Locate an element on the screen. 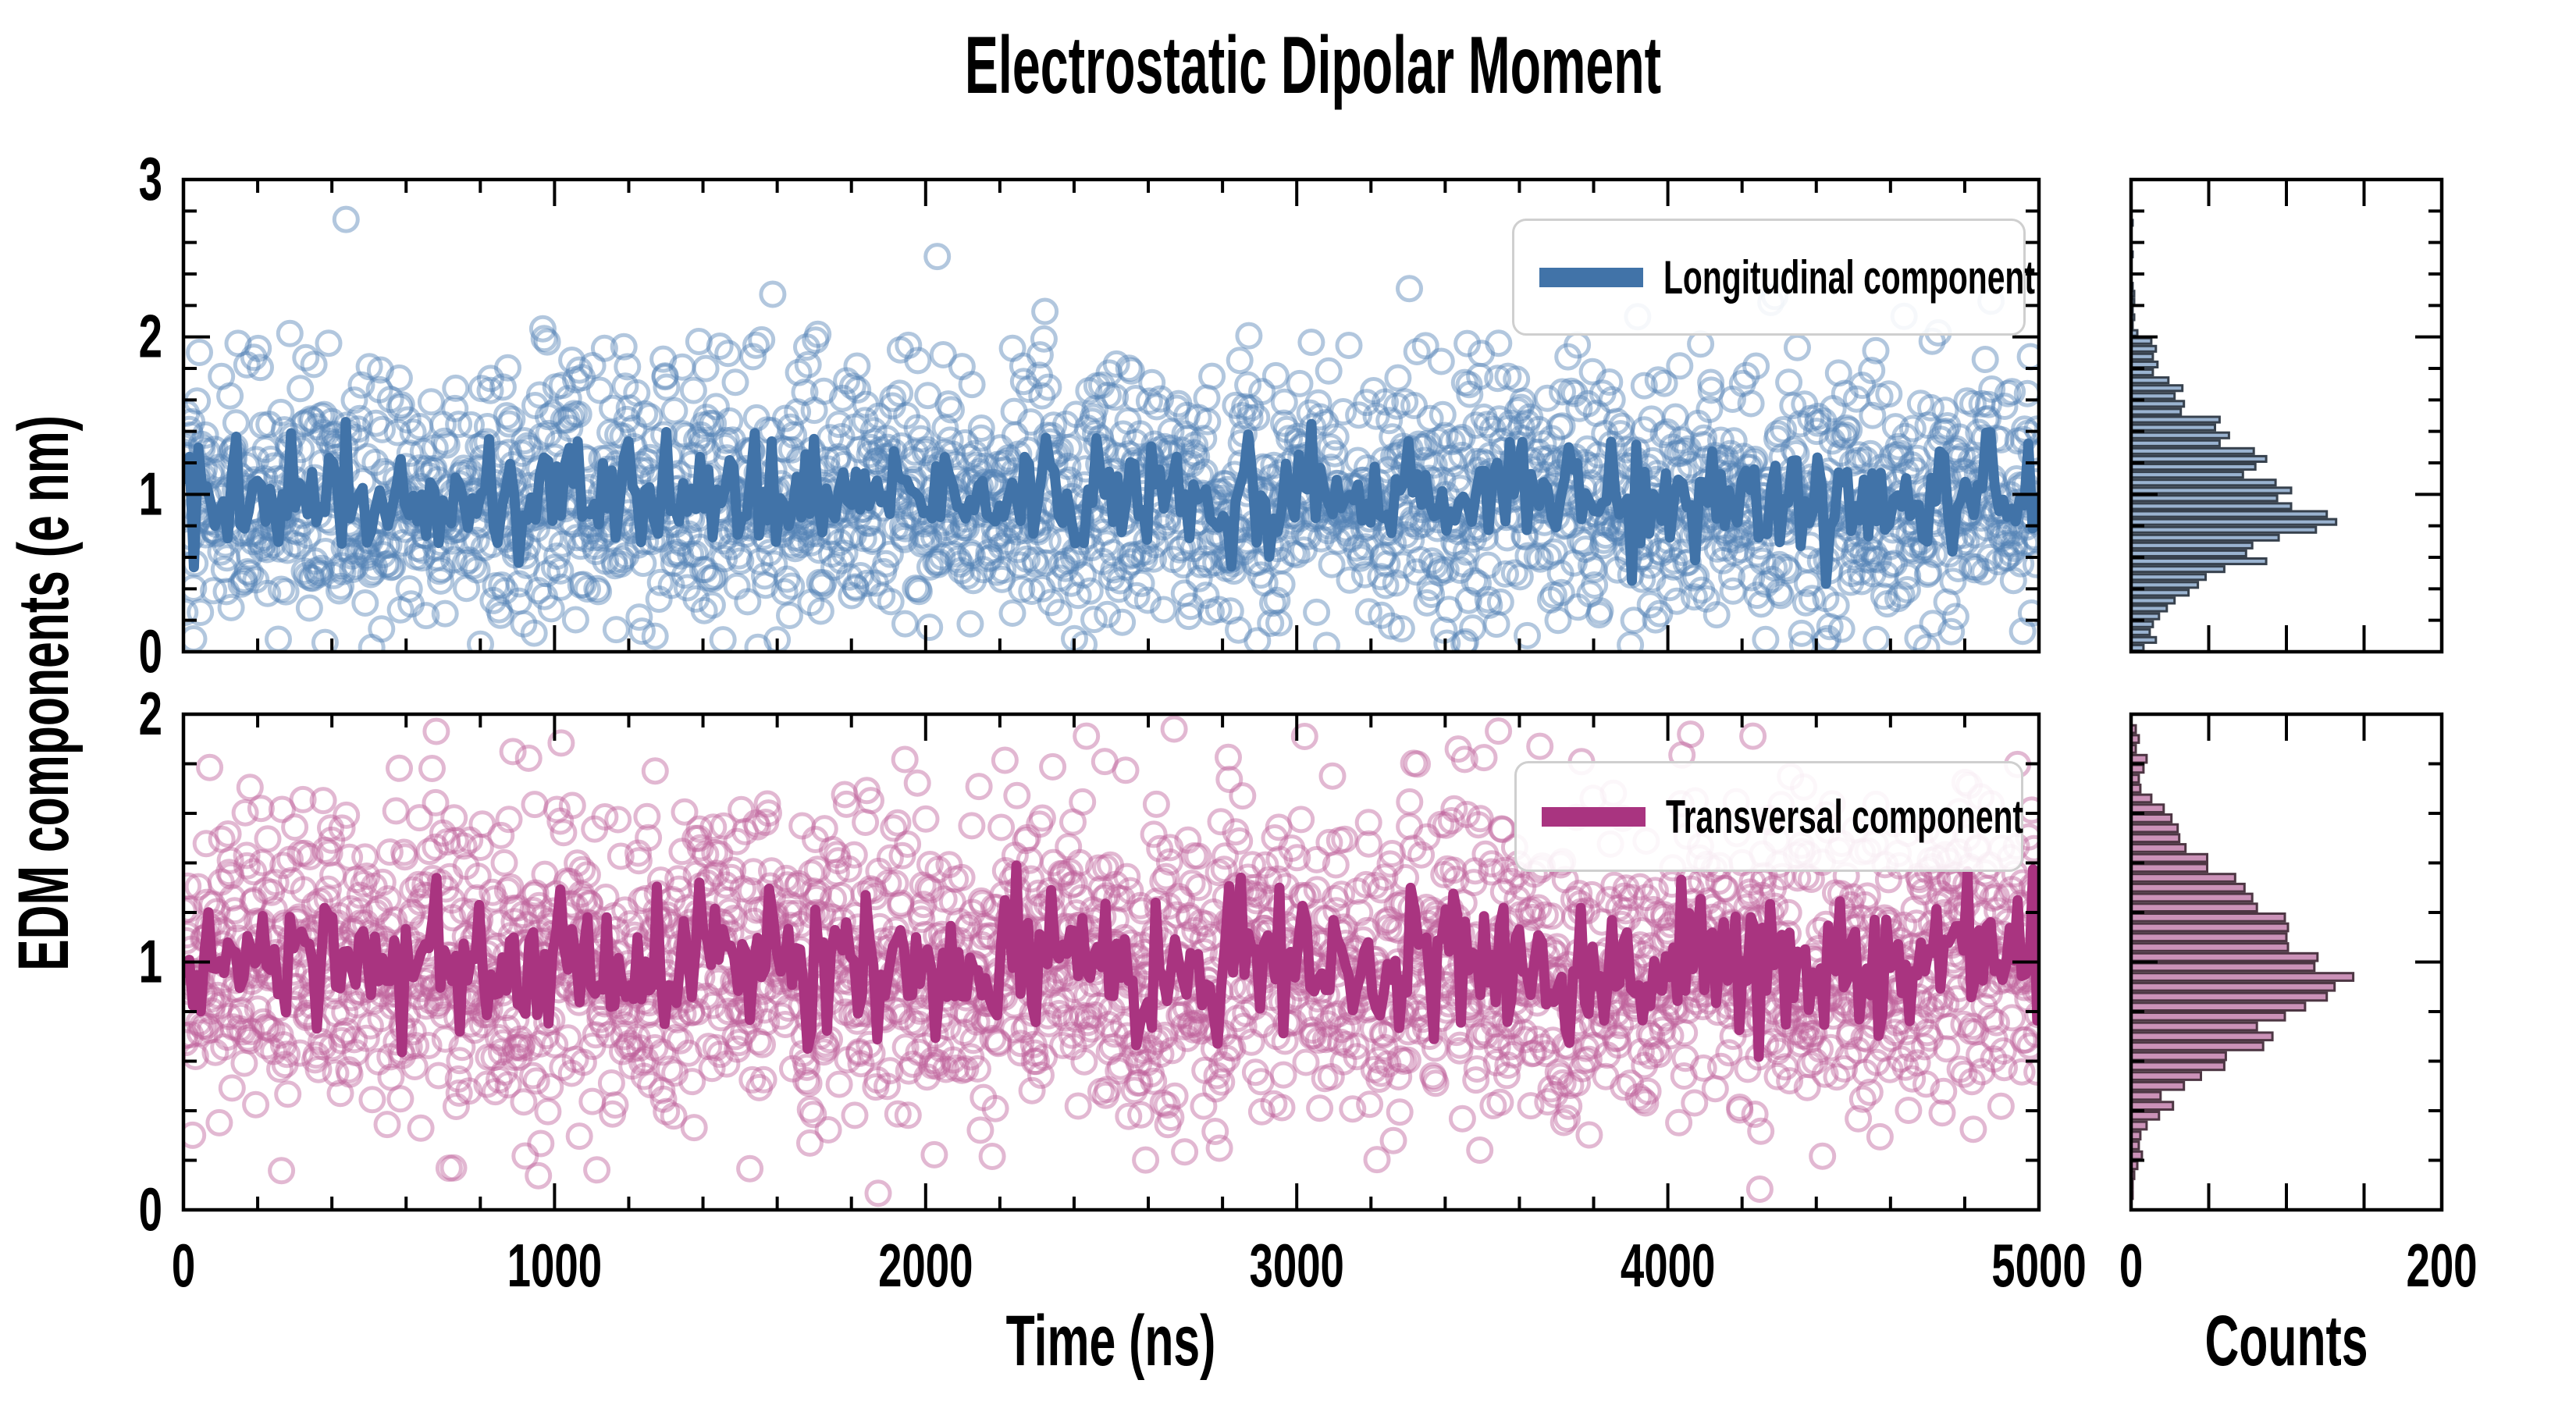 This screenshot has height=1405, width=2576. transversal-timeseries-mean-line is located at coordinates (1111, 961).